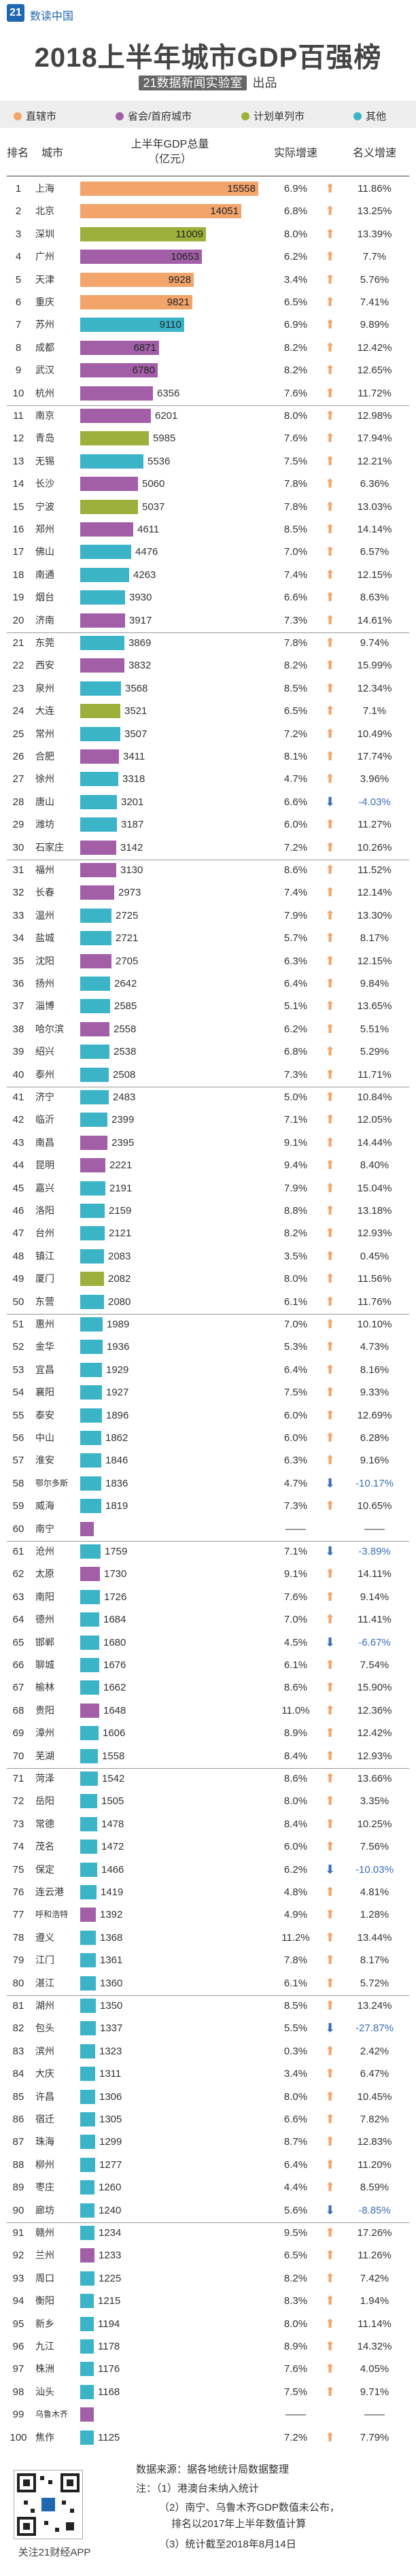 The height and width of the screenshot is (2576, 416). Describe the element at coordinates (114, 1778) in the screenshot. I see `gdp-label: 1542` at that location.